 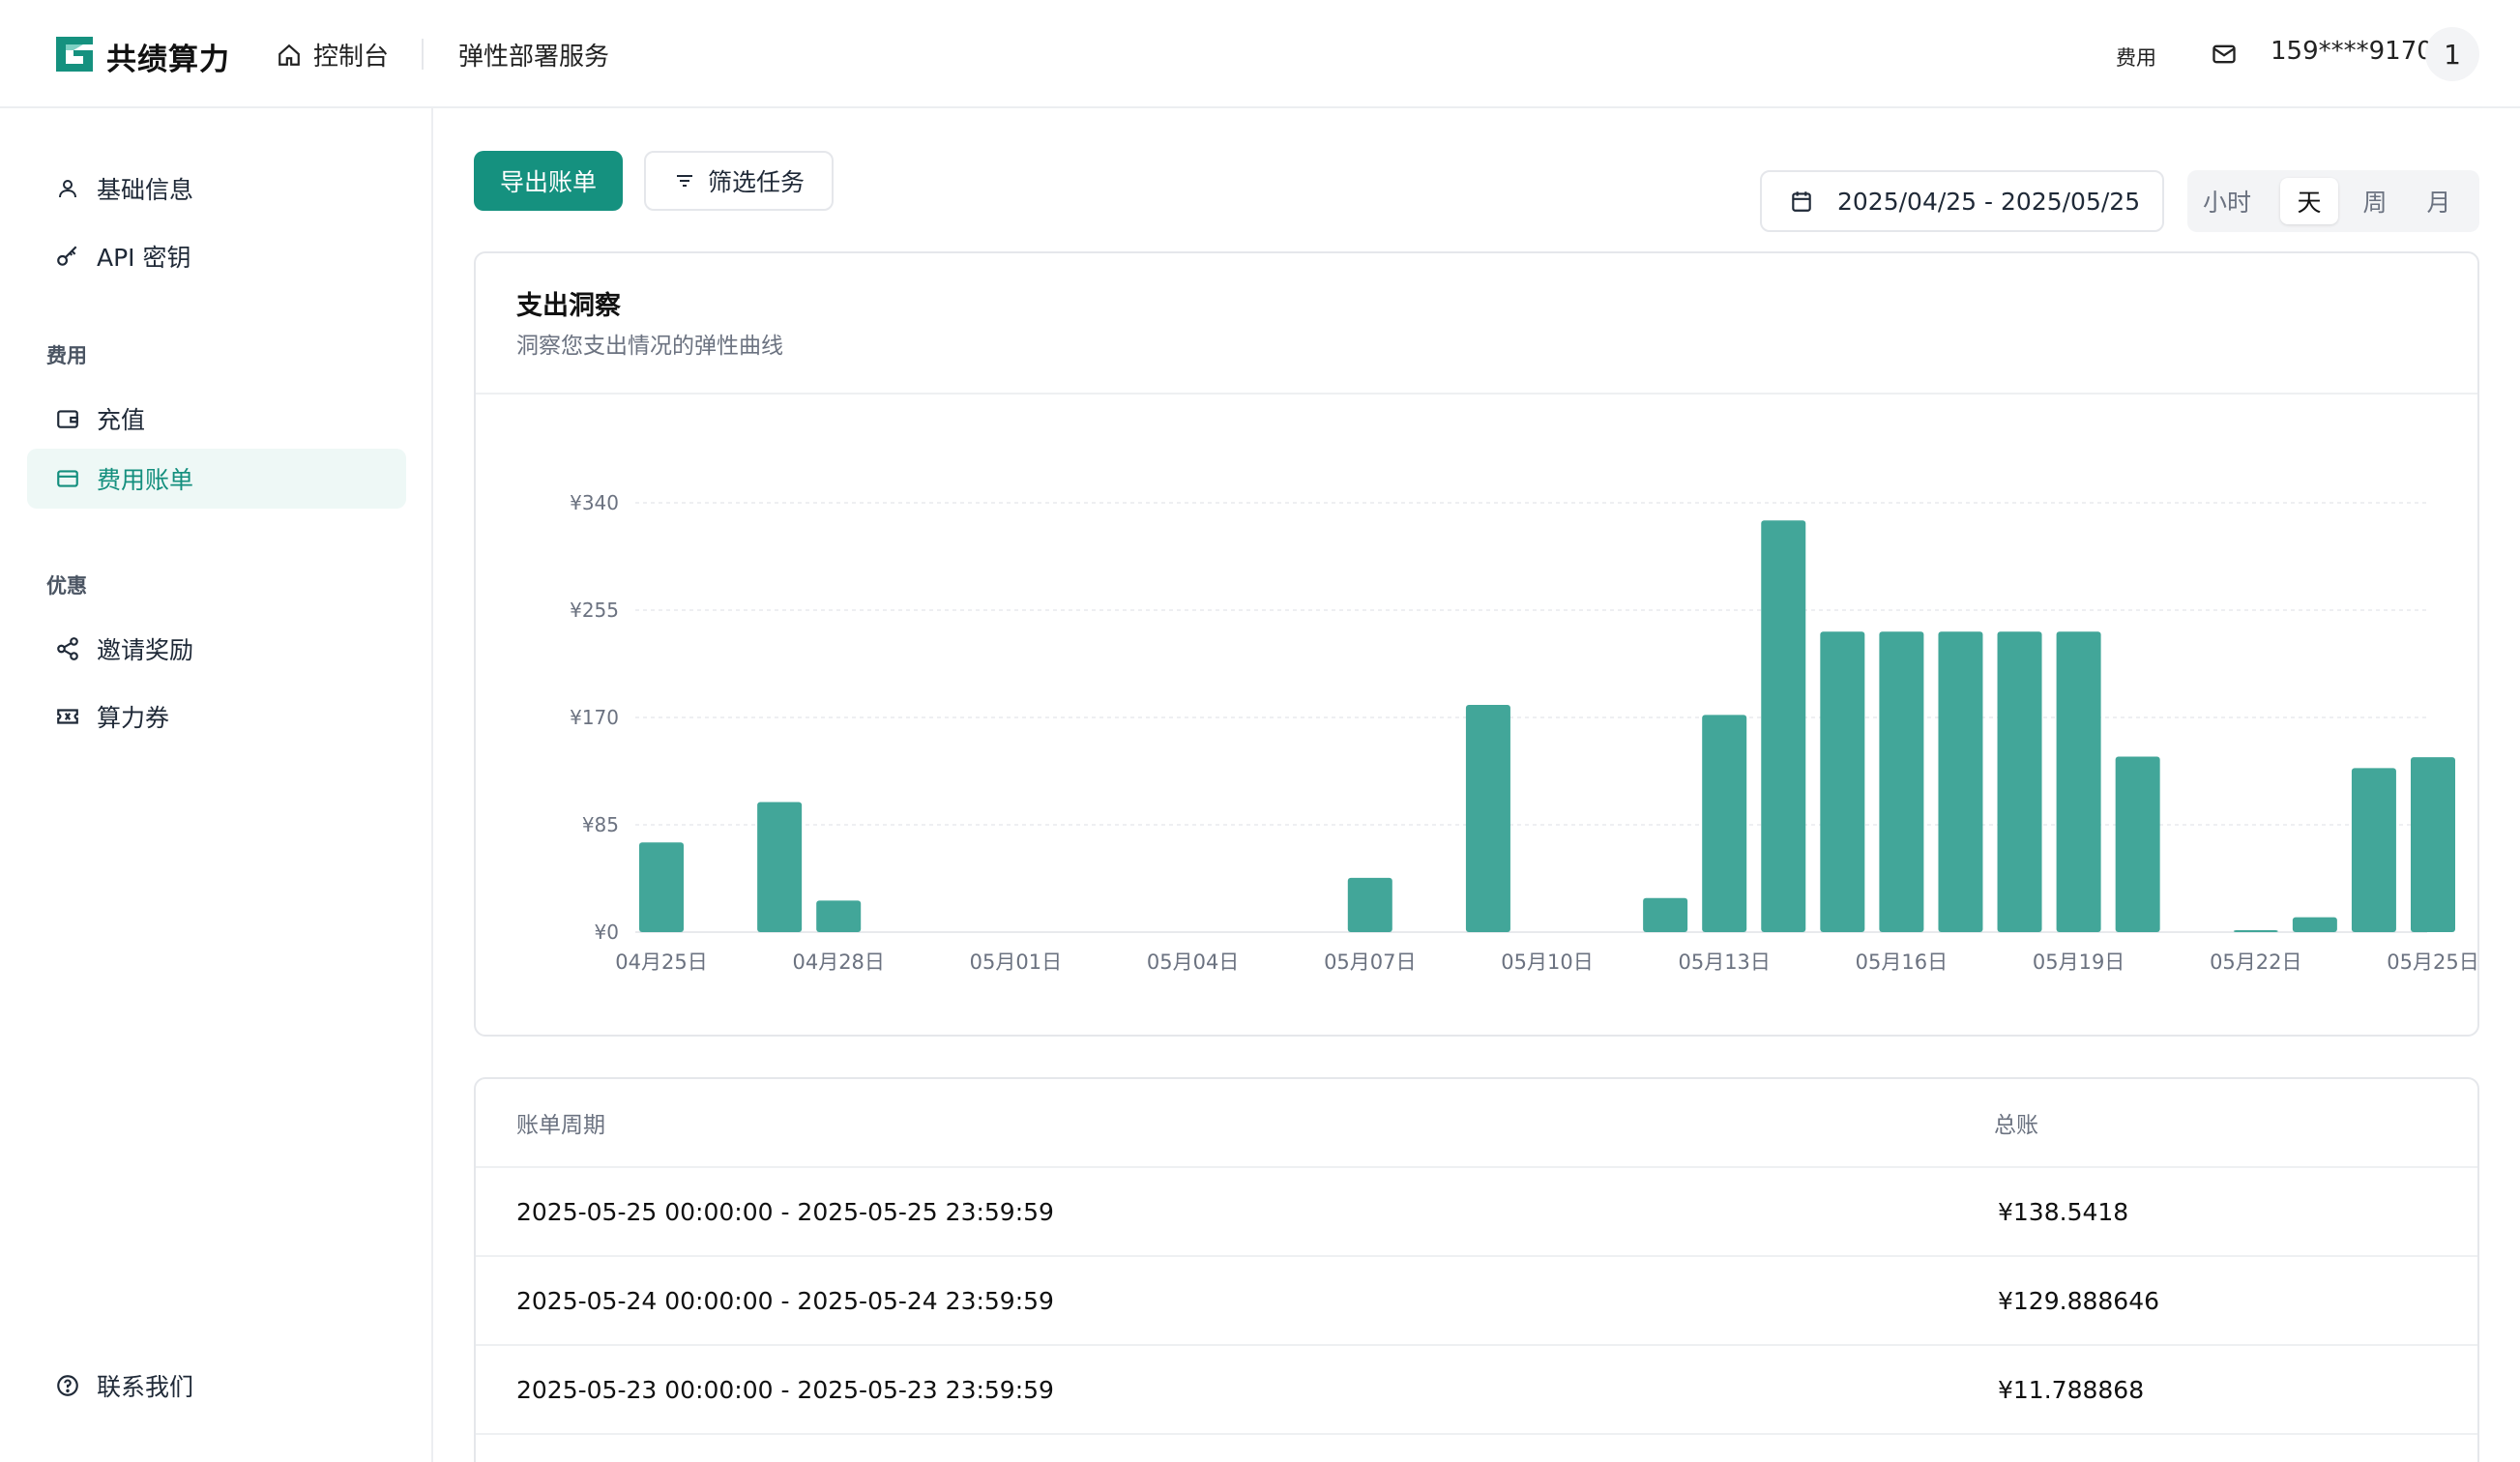 I want to click on bar-04月27日, so click(x=780, y=867).